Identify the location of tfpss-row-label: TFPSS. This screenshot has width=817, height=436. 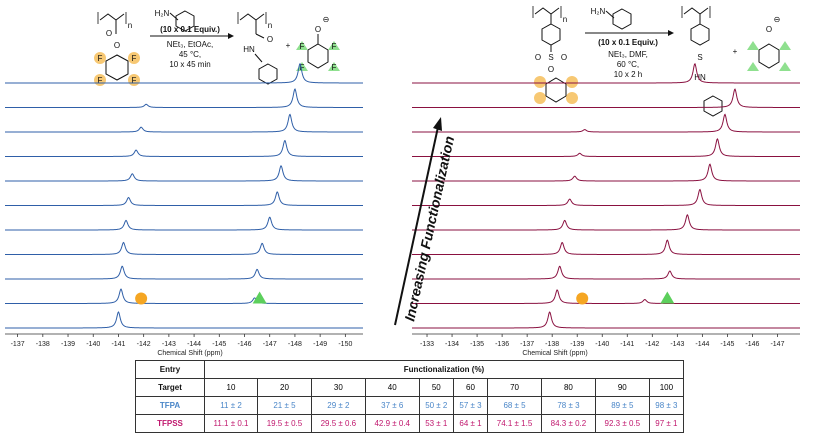
(170, 423).